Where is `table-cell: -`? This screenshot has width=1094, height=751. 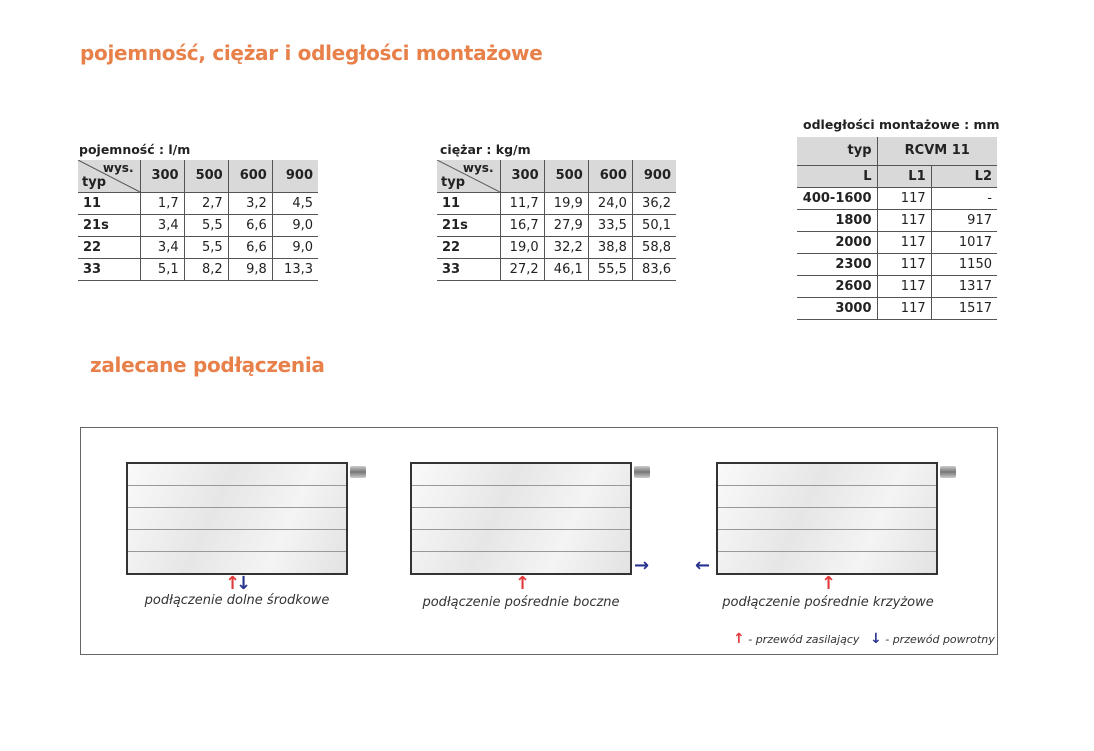 table-cell: - is located at coordinates (963, 198).